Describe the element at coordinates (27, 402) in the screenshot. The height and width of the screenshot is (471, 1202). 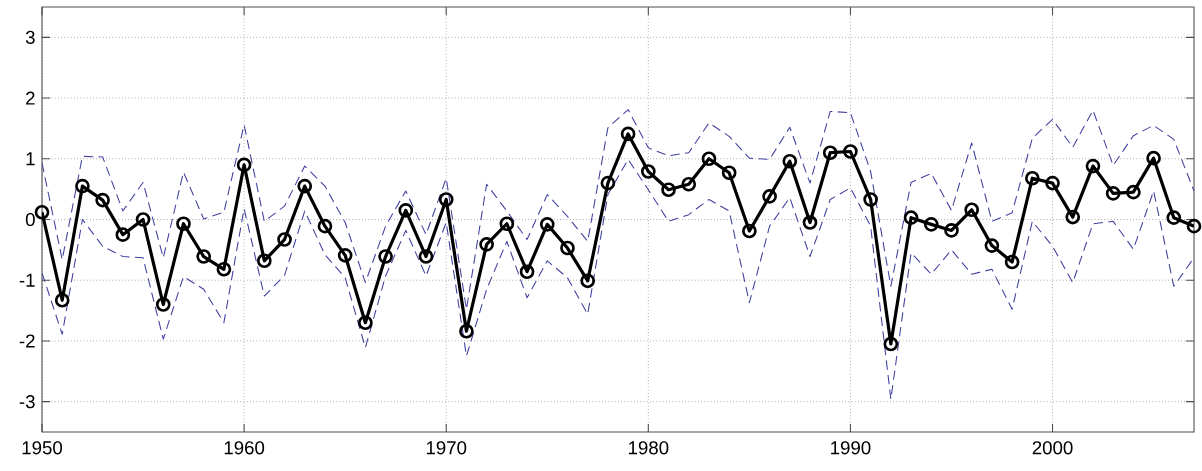
I see `y-tick-label: -3` at that location.